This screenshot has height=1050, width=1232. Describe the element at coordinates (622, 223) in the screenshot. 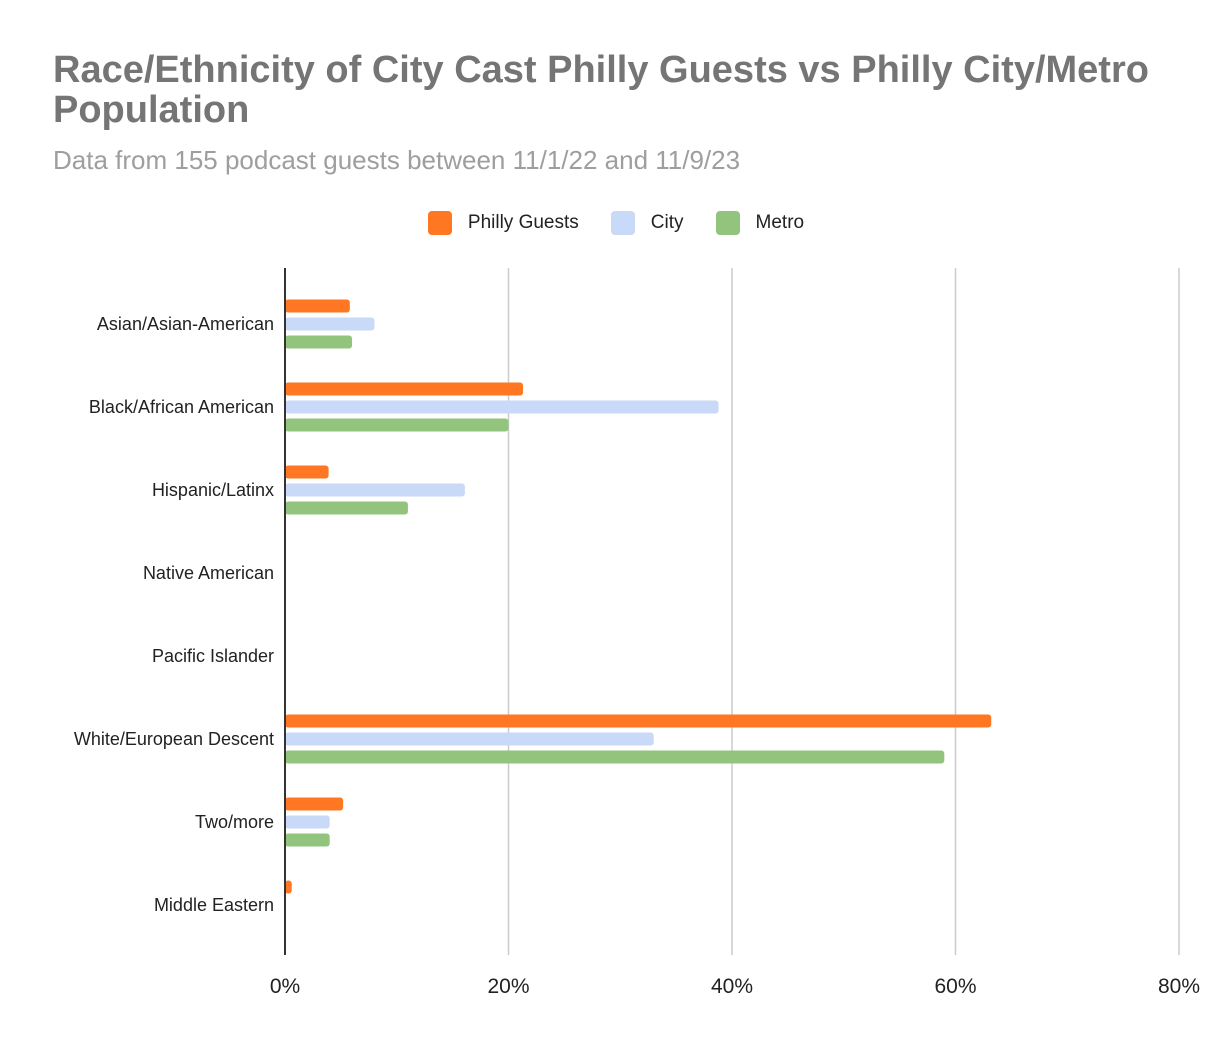

I see `legend-swatch-city` at that location.